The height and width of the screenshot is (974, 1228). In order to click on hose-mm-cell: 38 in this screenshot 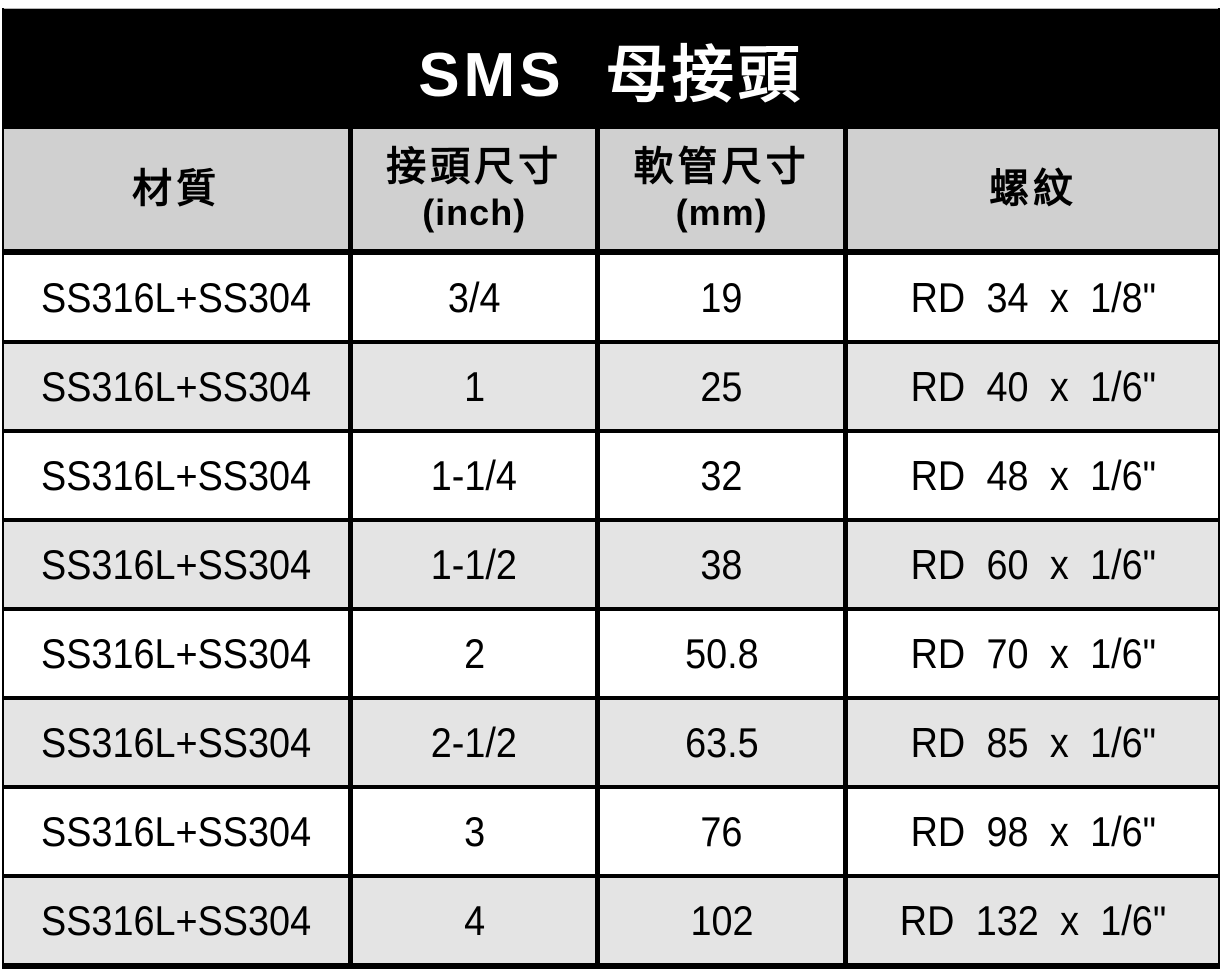, I will do `click(720, 563)`.